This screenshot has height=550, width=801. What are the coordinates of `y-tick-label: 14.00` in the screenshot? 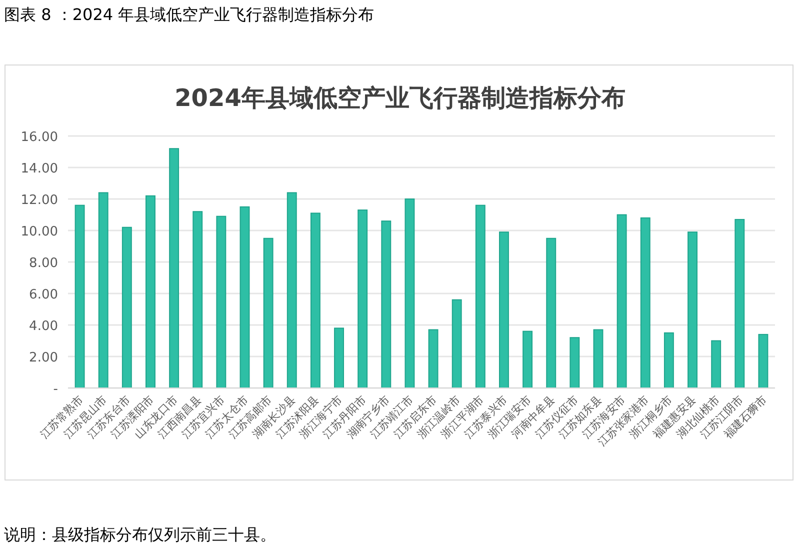 It's located at (39, 169).